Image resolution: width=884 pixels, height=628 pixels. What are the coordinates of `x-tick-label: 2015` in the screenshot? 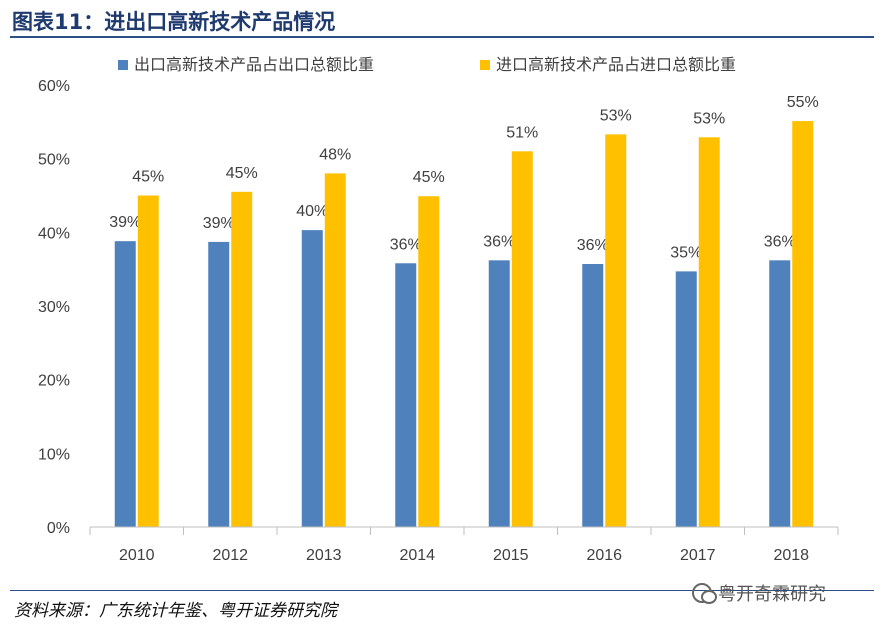 It's located at (511, 555).